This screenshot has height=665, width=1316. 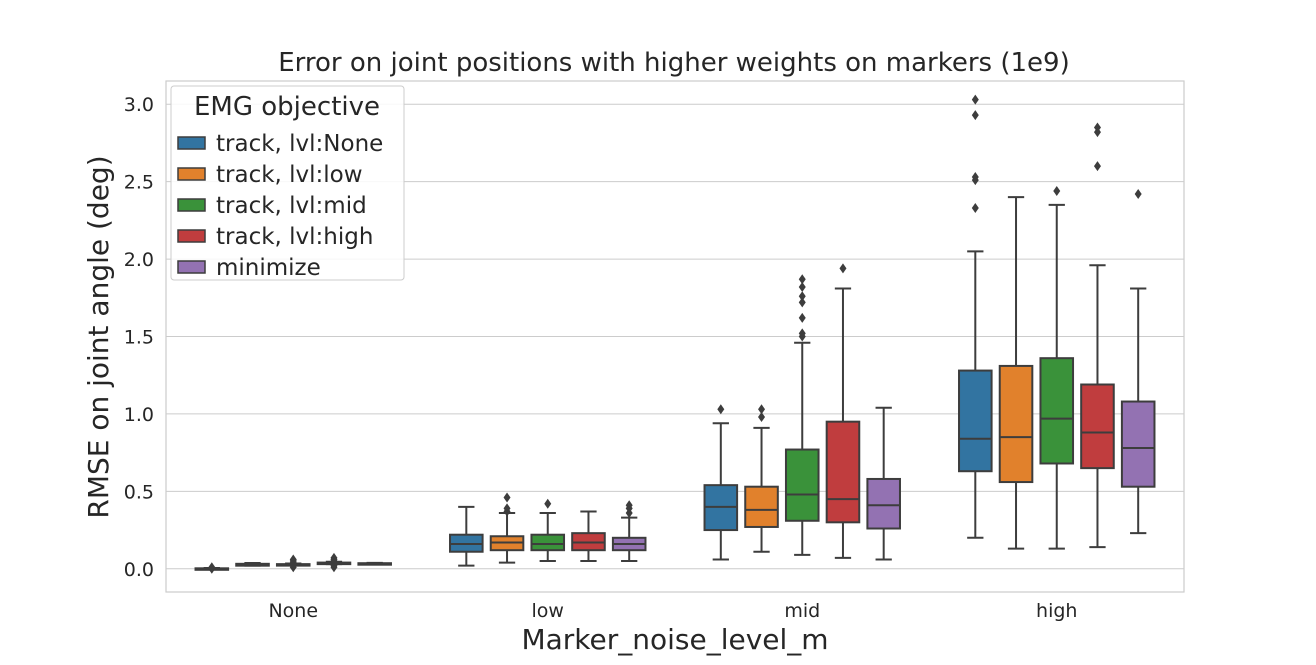 What do you see at coordinates (98, 336) in the screenshot?
I see `y-axis-label: RMSE on joint angle (deg)` at bounding box center [98, 336].